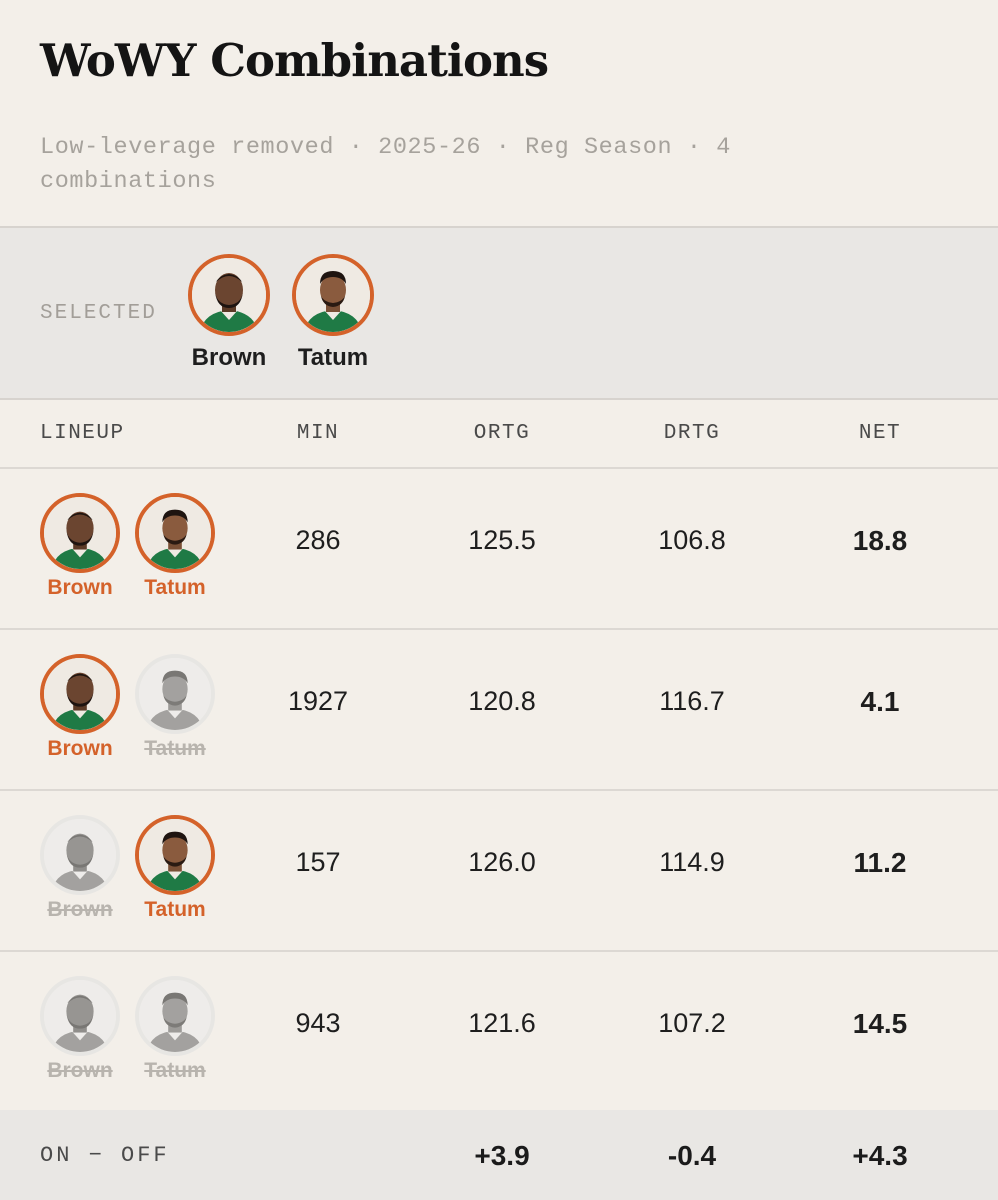 This screenshot has width=998, height=1200. Describe the element at coordinates (499, 313) in the screenshot. I see `selected-players-bar: SELECTED Brown` at that location.